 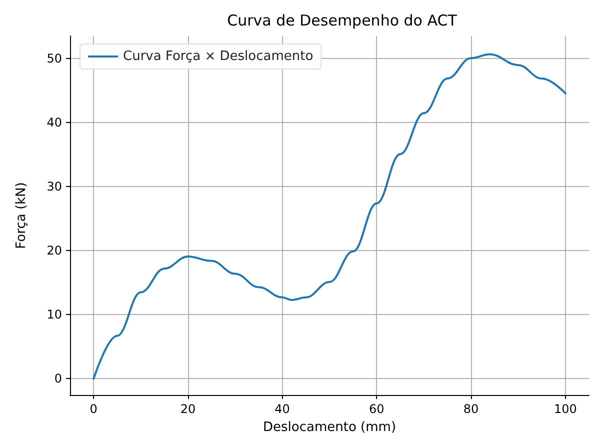 I want to click on y-tick-label: 50, so click(x=54, y=59).